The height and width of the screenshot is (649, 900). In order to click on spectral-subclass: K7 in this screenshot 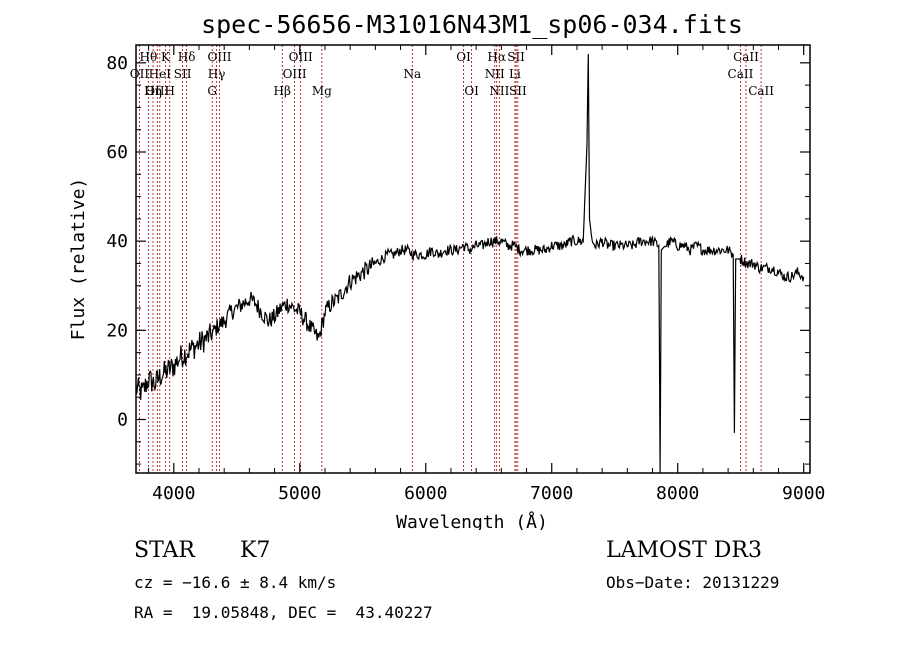, I will do `click(255, 550)`.